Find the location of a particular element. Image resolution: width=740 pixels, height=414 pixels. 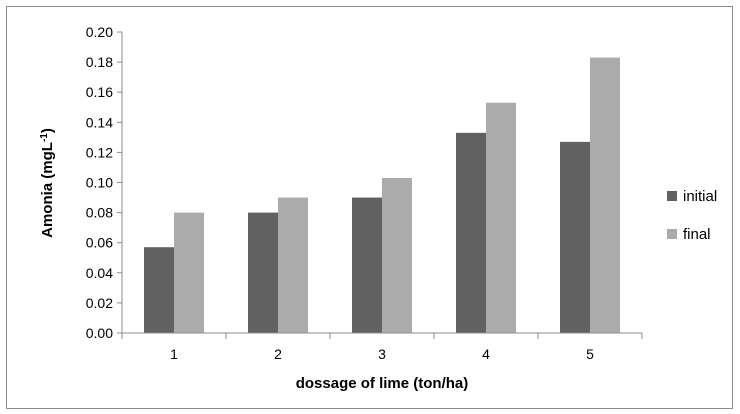

y-tick-label: 0.16 is located at coordinates (99, 92).